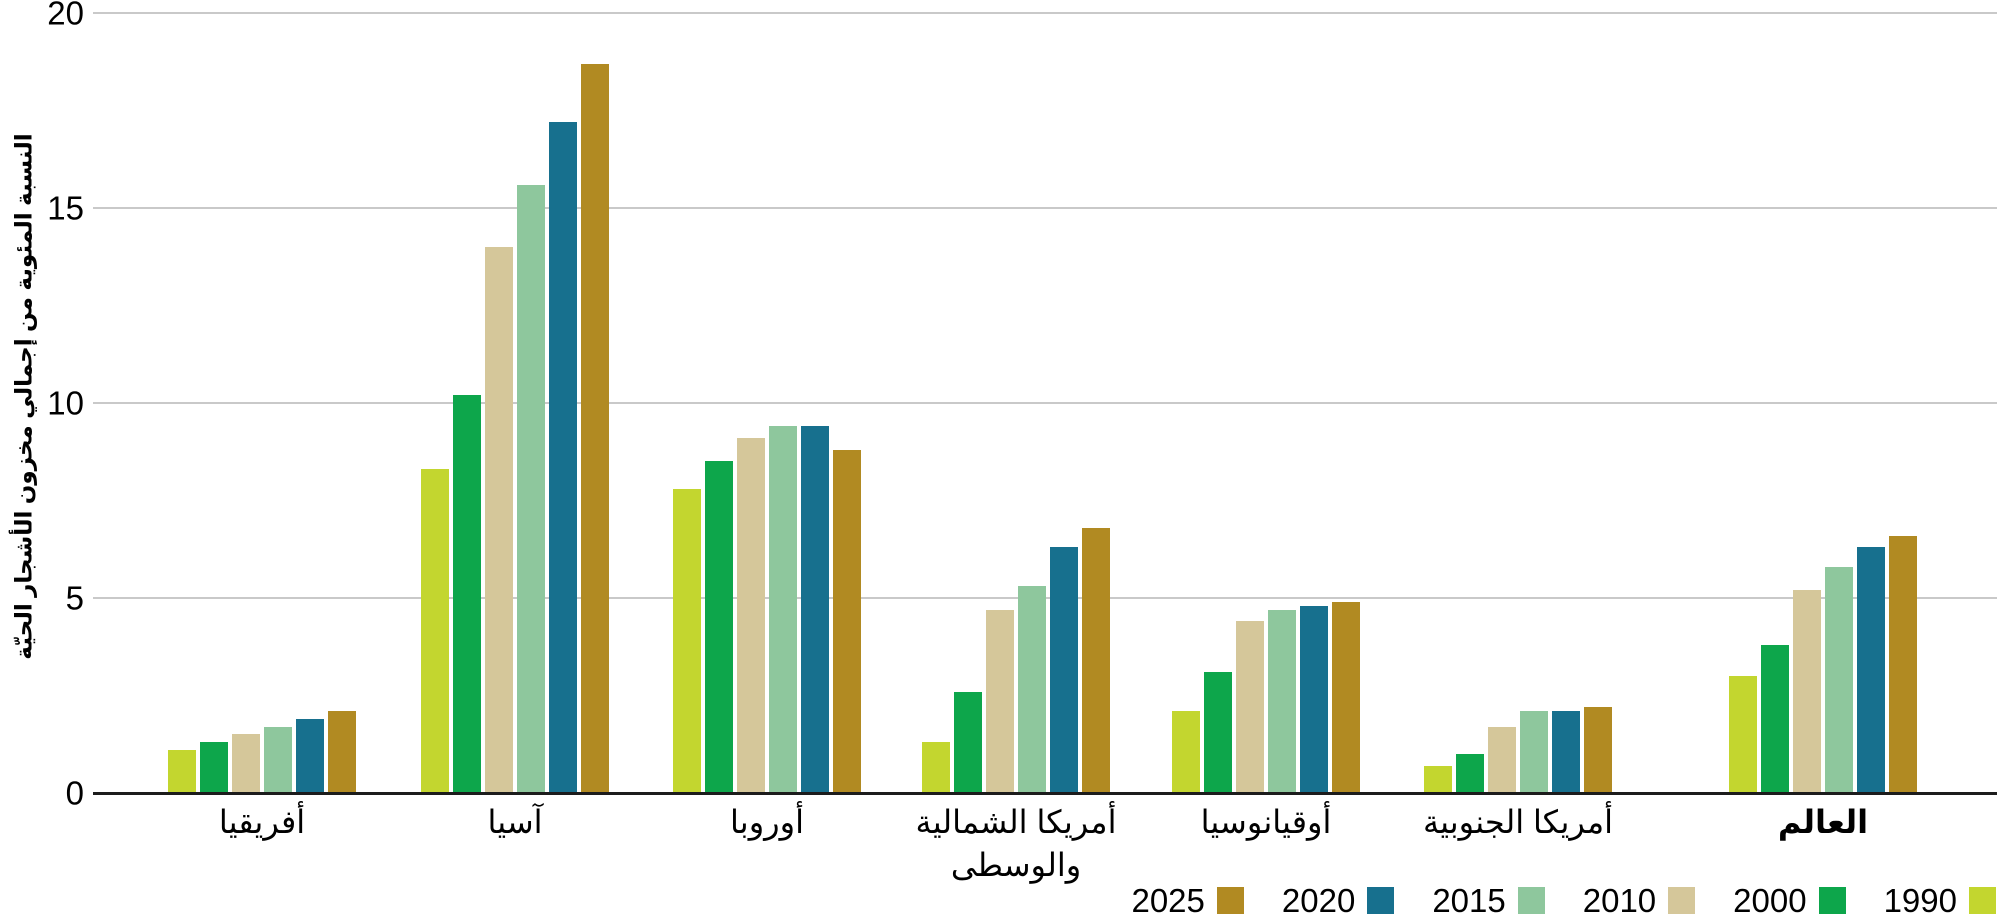 This screenshot has height=923, width=1999. What do you see at coordinates (74, 598) in the screenshot?
I see `y-tick-5: 5` at bounding box center [74, 598].